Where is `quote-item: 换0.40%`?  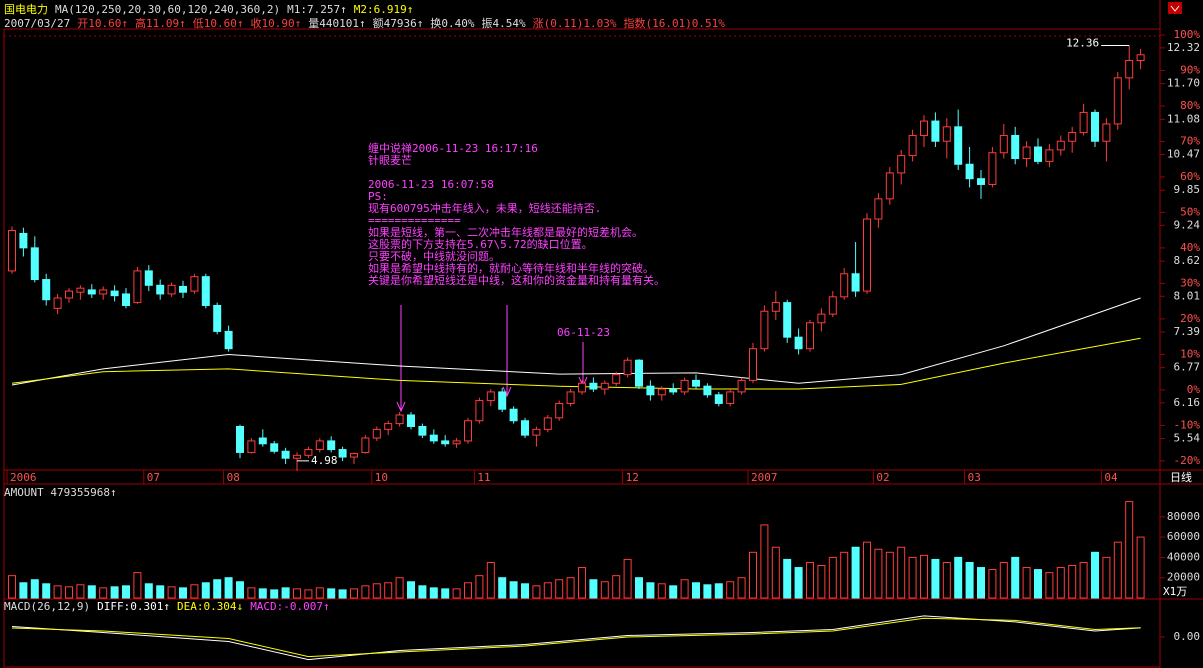
quote-item: 换0.40% is located at coordinates (452, 23).